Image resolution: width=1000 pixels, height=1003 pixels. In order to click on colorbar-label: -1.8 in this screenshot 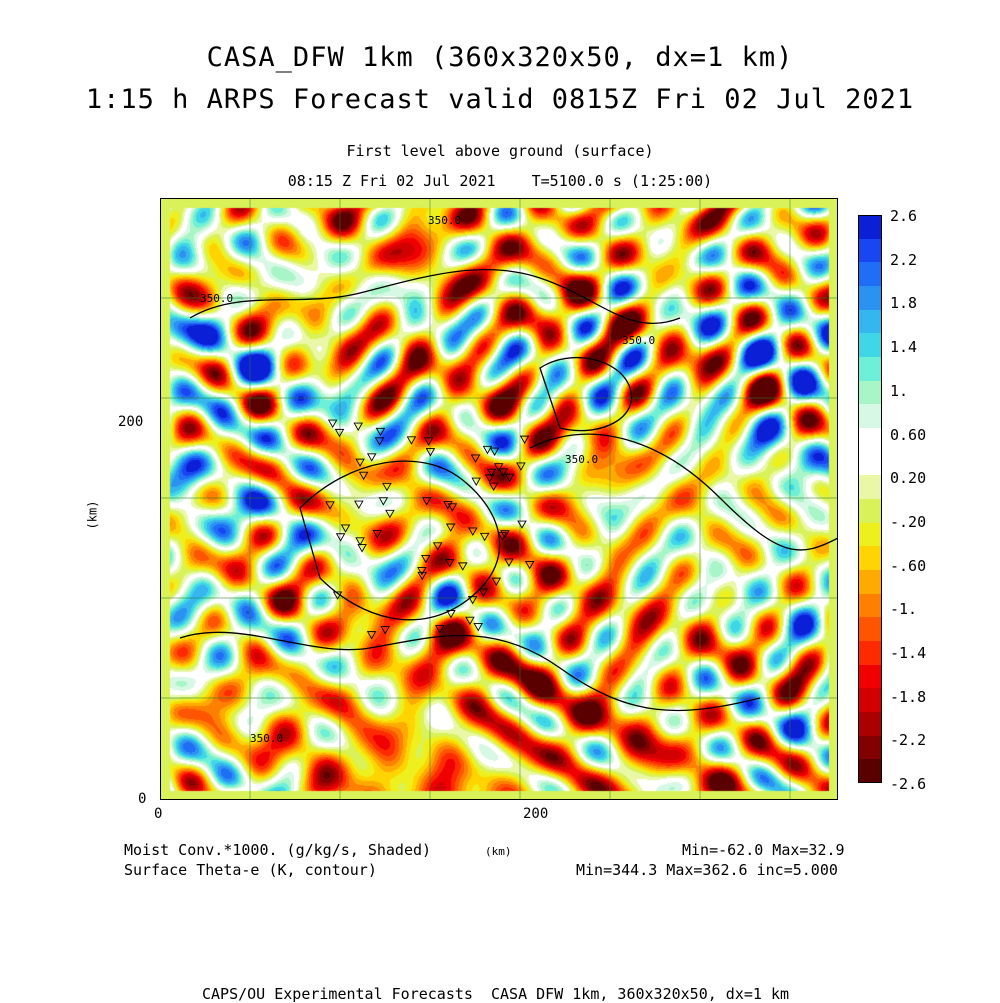, I will do `click(908, 696)`.